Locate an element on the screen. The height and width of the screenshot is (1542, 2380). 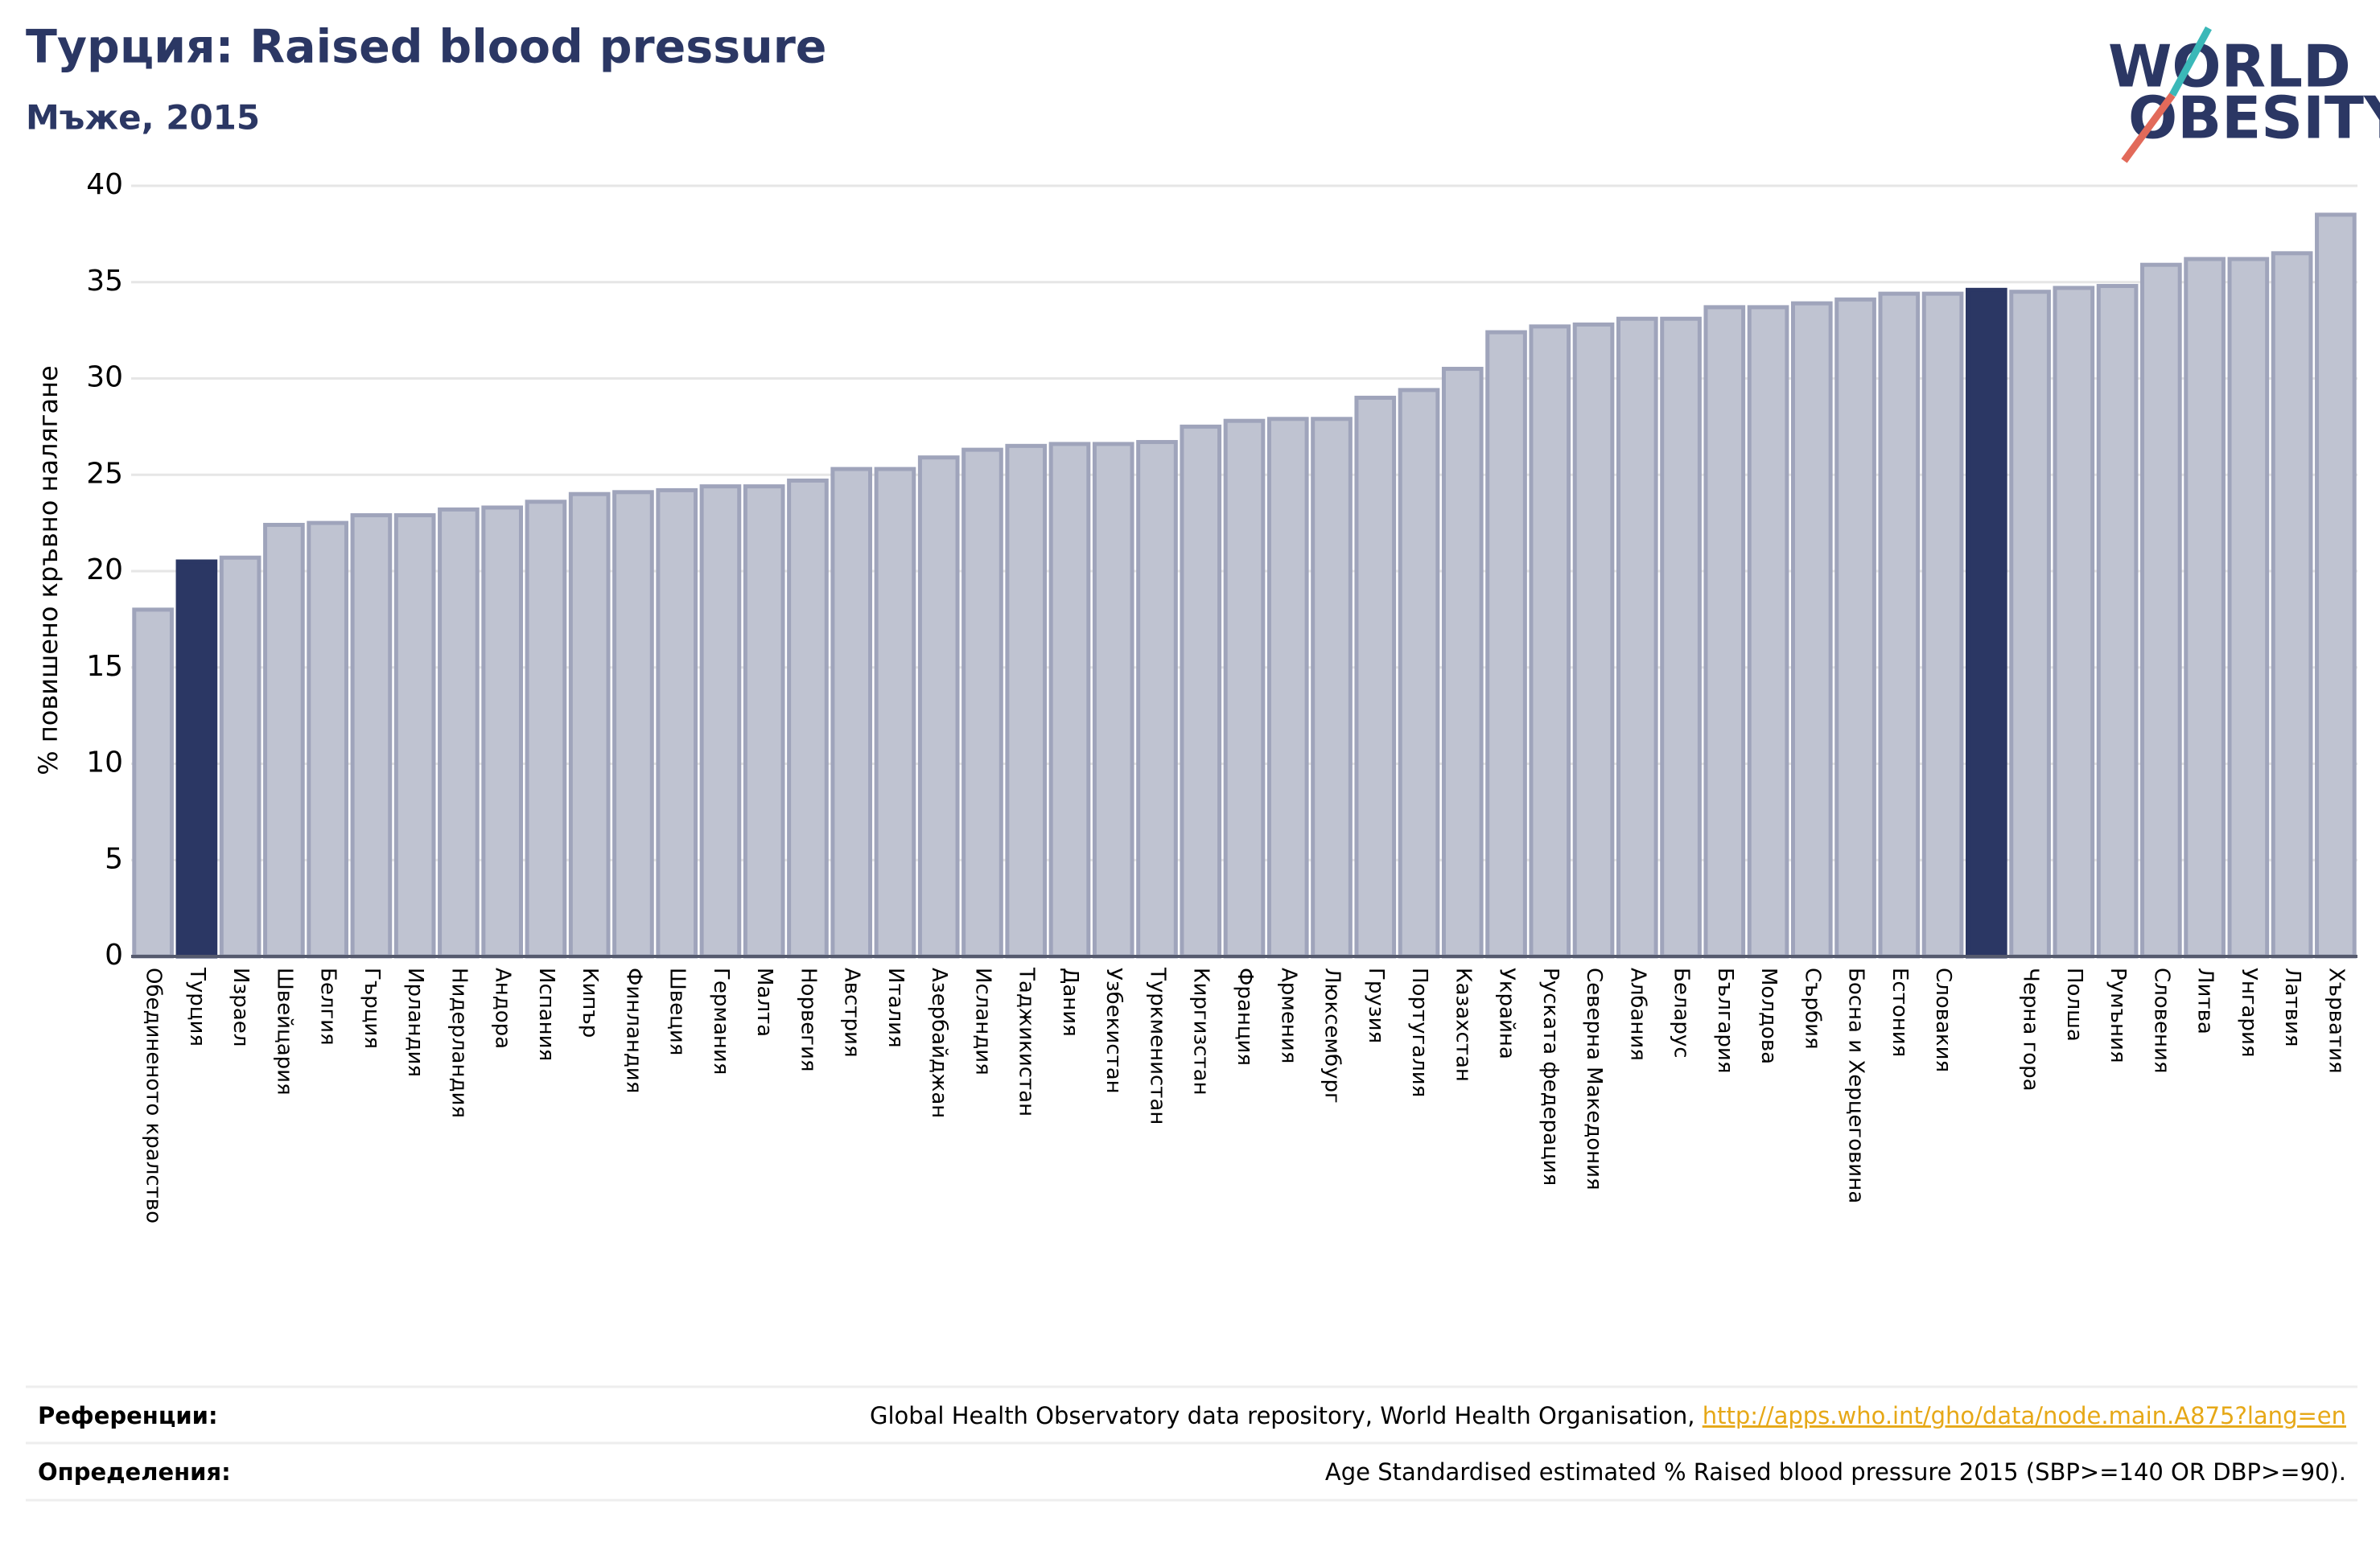
x-tick-label: Сърбия is located at coordinates (1812, 1009).